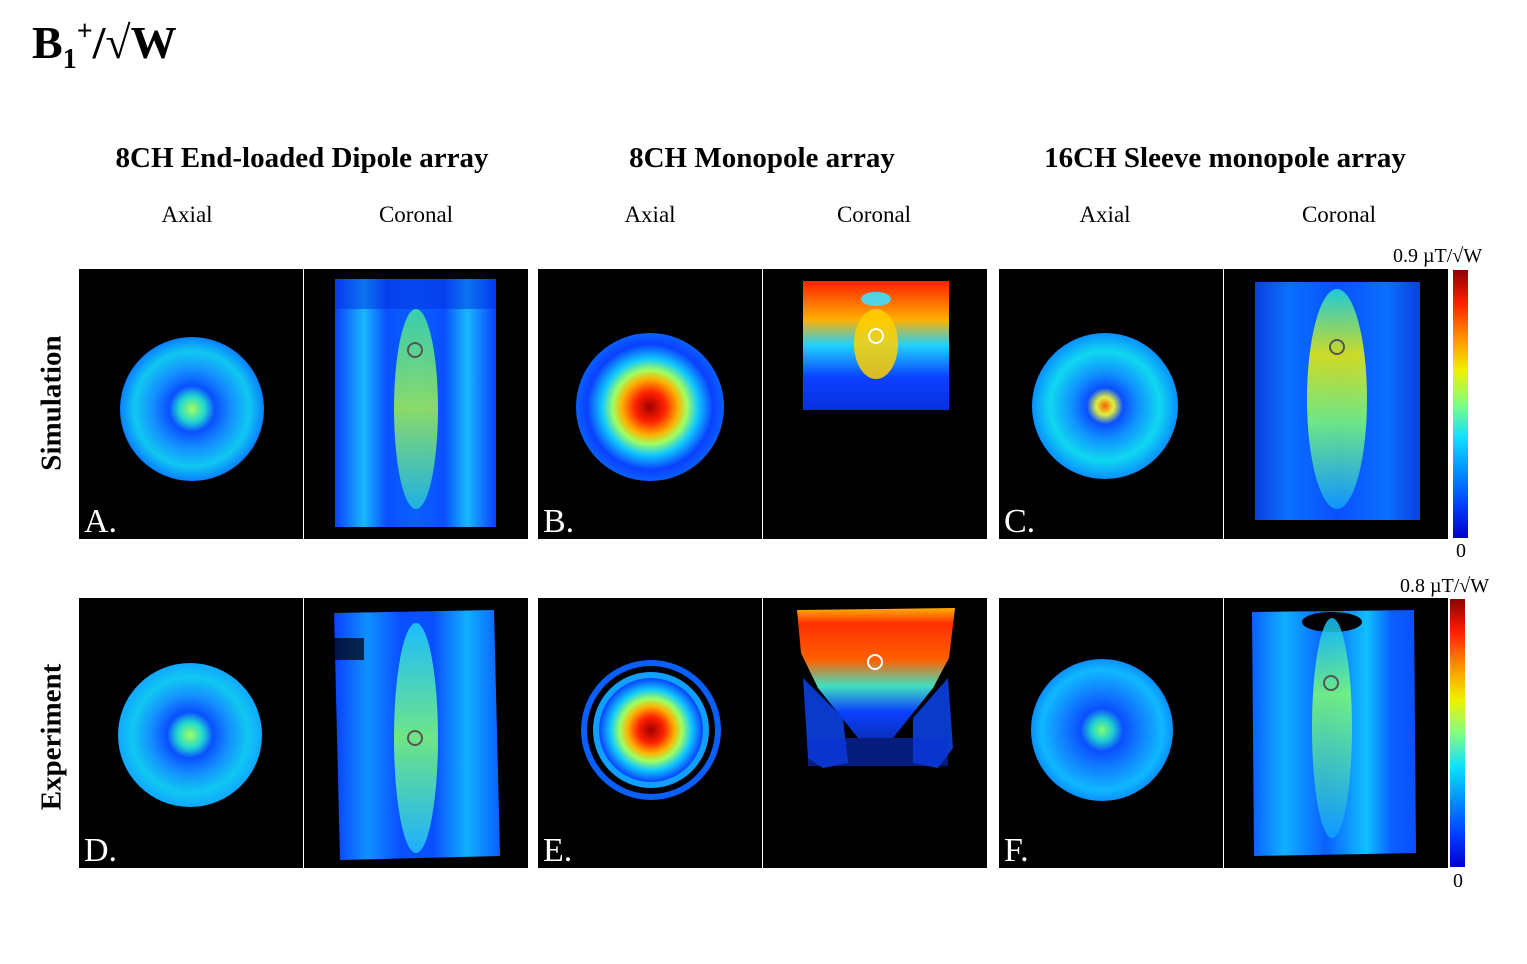  Describe the element at coordinates (416, 733) in the screenshot. I see `panel-d-coronal-map` at that location.